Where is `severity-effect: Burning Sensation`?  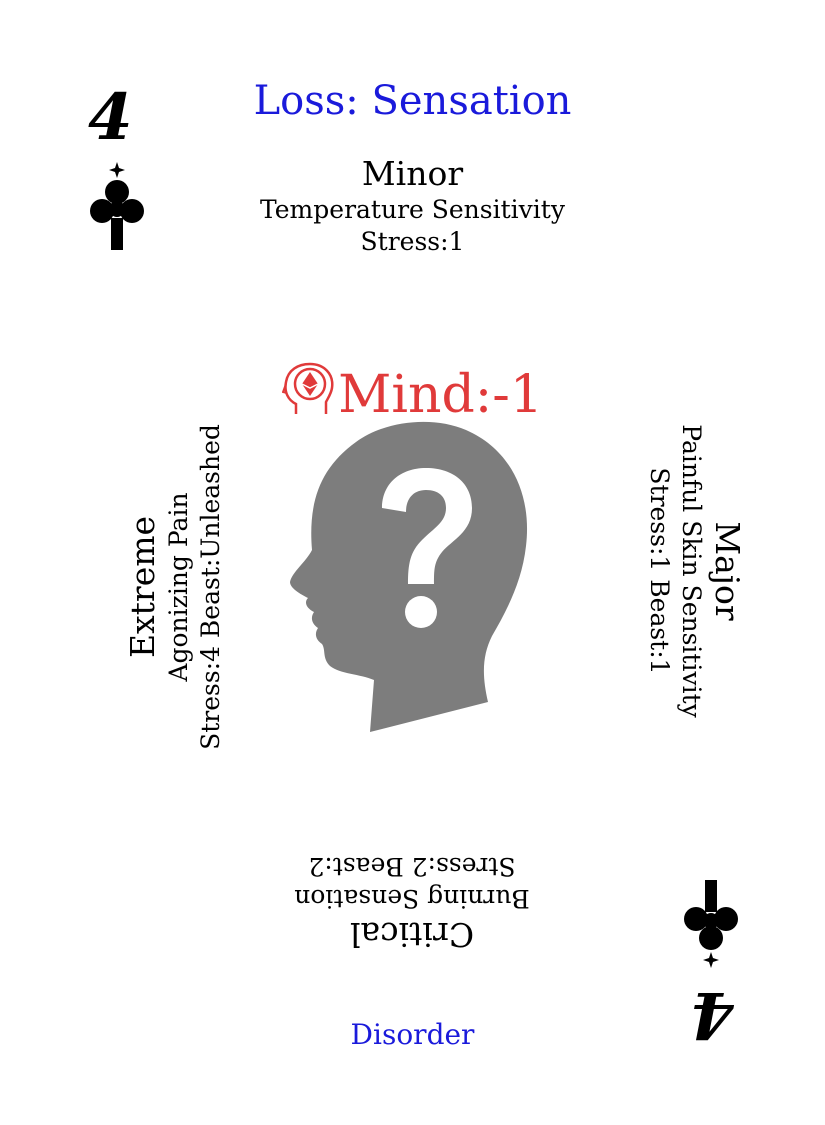 severity-effect: Burning Sensation is located at coordinates (412, 898).